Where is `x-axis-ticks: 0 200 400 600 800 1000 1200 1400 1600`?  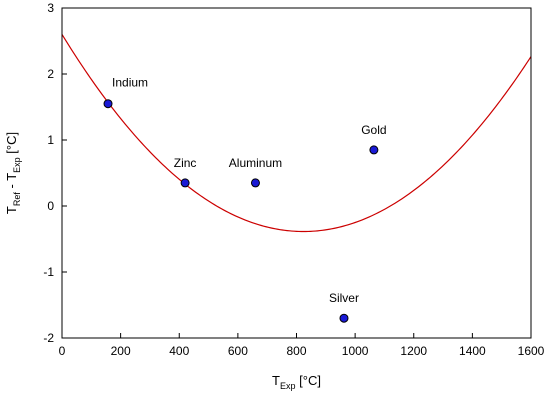 x-axis-ticks: 0 200 400 600 800 1000 1200 1400 1600 is located at coordinates (302, 345).